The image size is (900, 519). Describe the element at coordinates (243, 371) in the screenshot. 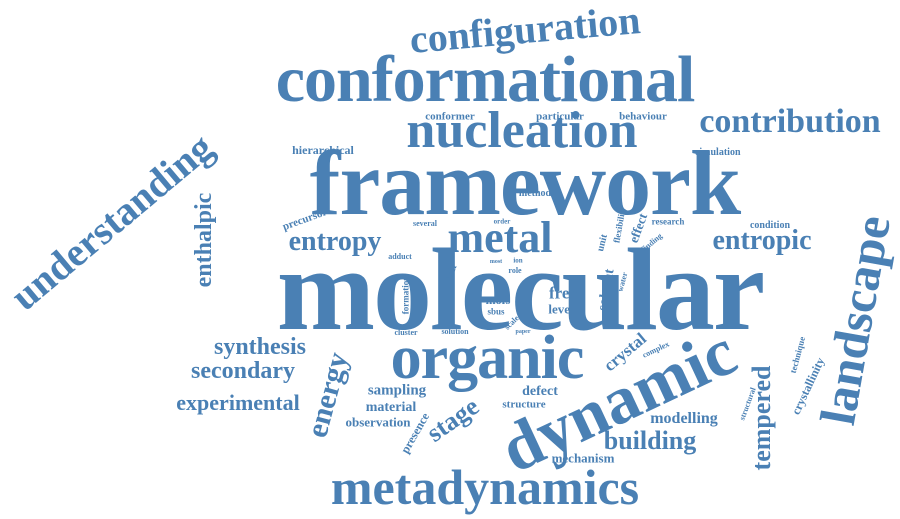

I see `word-secondary: secondary` at that location.